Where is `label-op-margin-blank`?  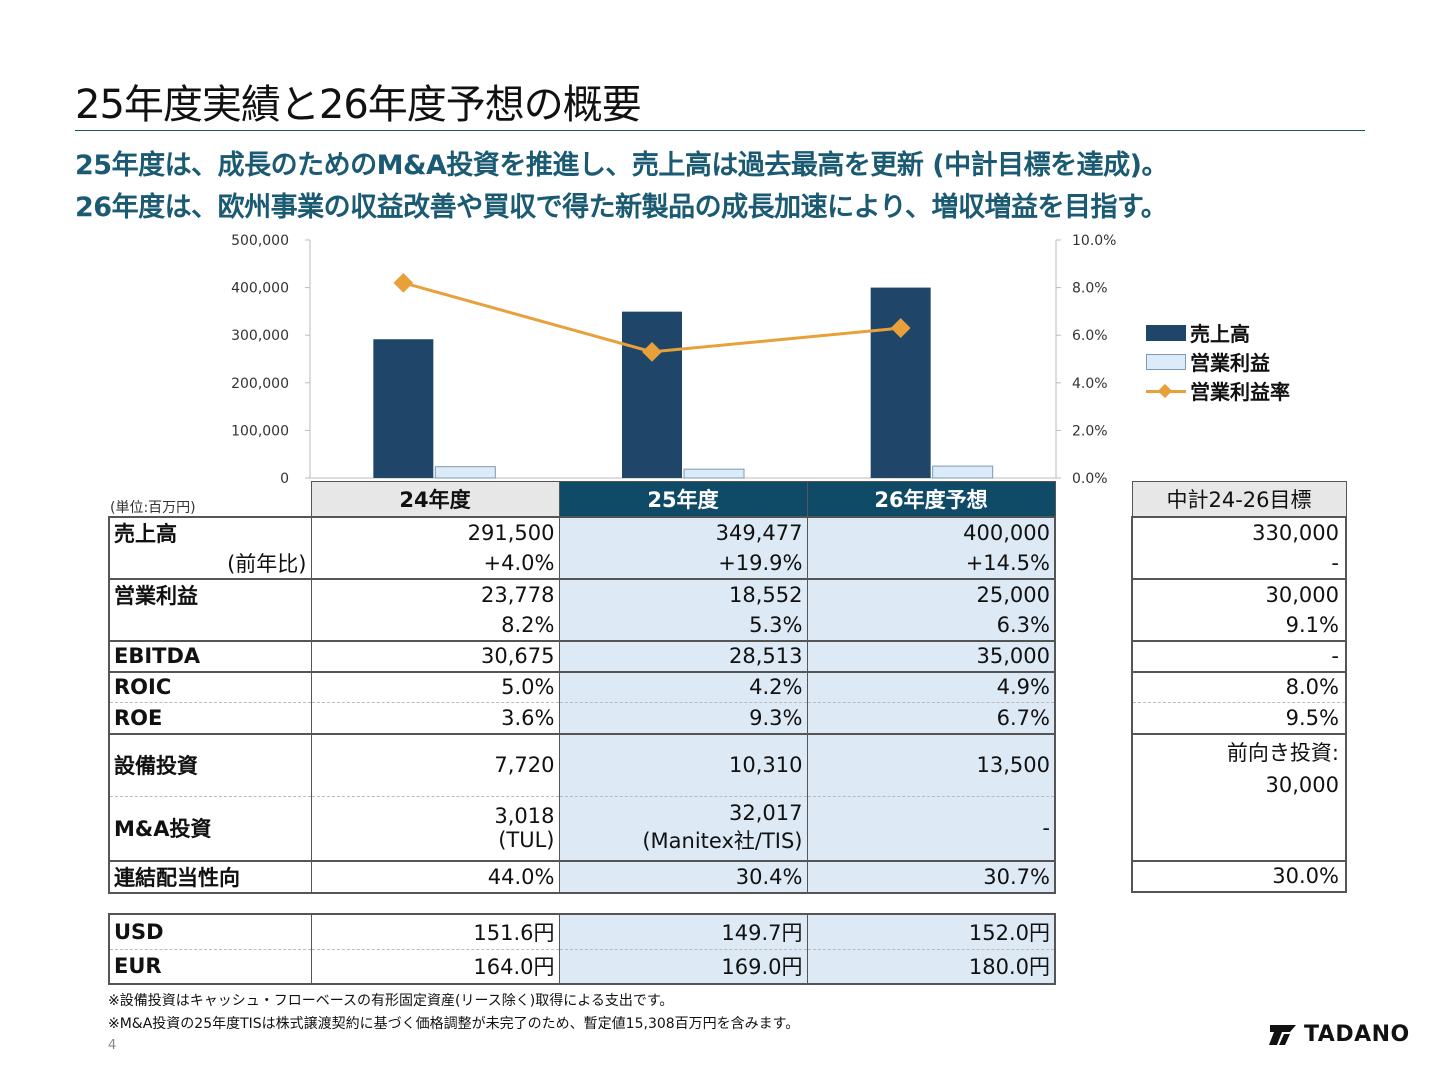
label-op-margin-blank is located at coordinates (209, 625).